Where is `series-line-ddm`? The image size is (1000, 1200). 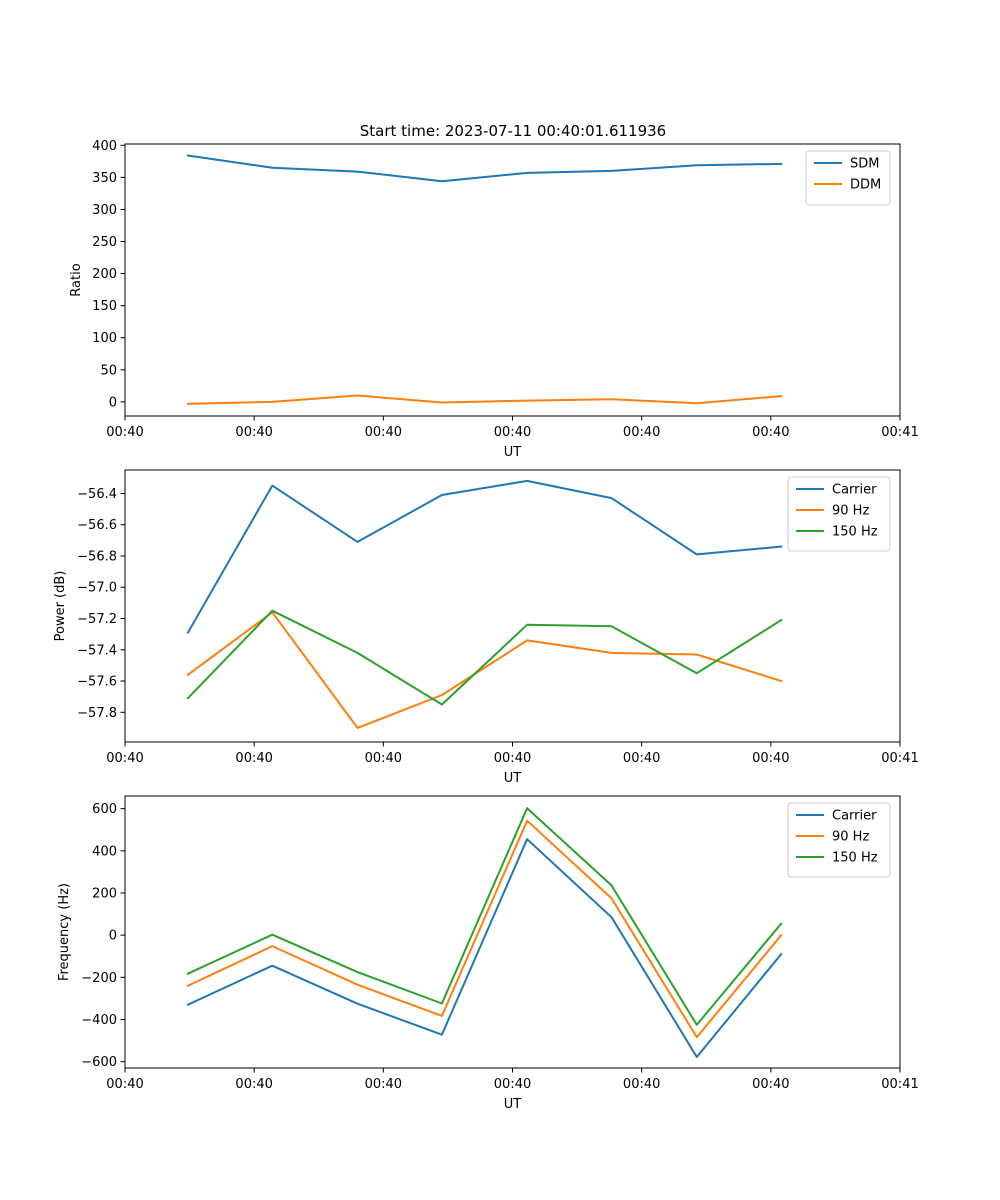 series-line-ddm is located at coordinates (484, 399).